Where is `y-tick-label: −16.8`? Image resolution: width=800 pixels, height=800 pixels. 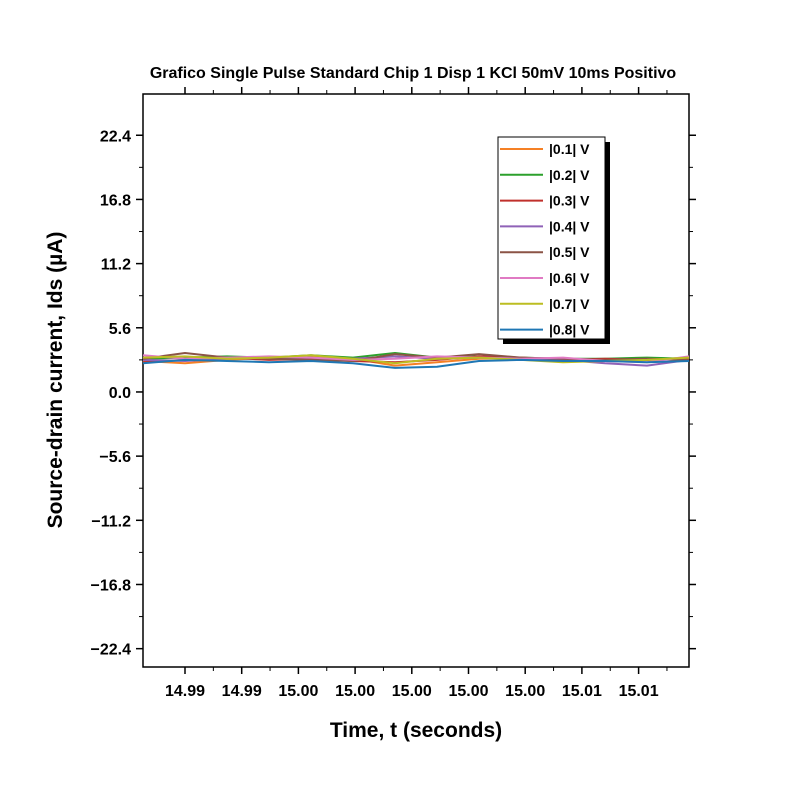
y-tick-label: −16.8 is located at coordinates (111, 585).